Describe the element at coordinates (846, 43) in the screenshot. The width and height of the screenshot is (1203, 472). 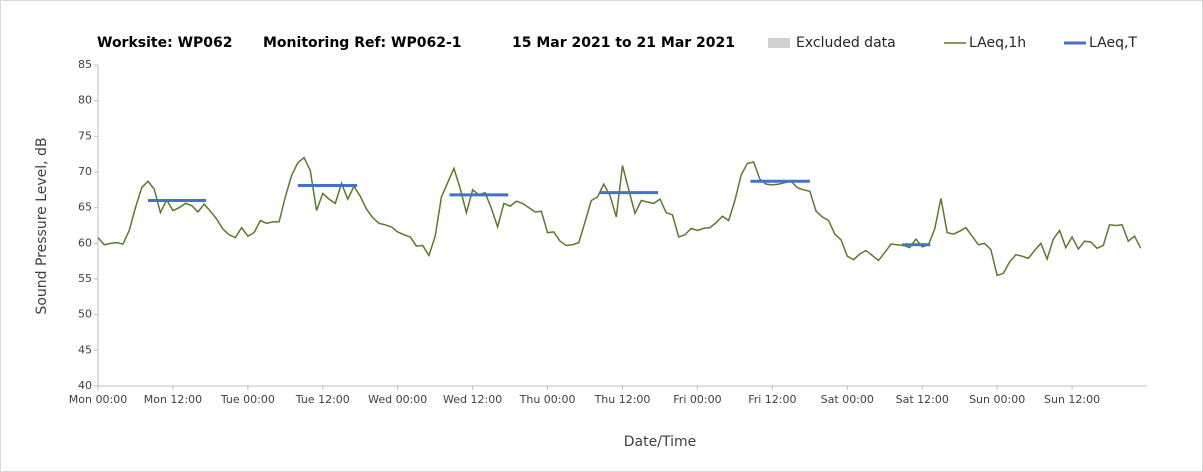
I see `legend-label: Excluded data` at that location.